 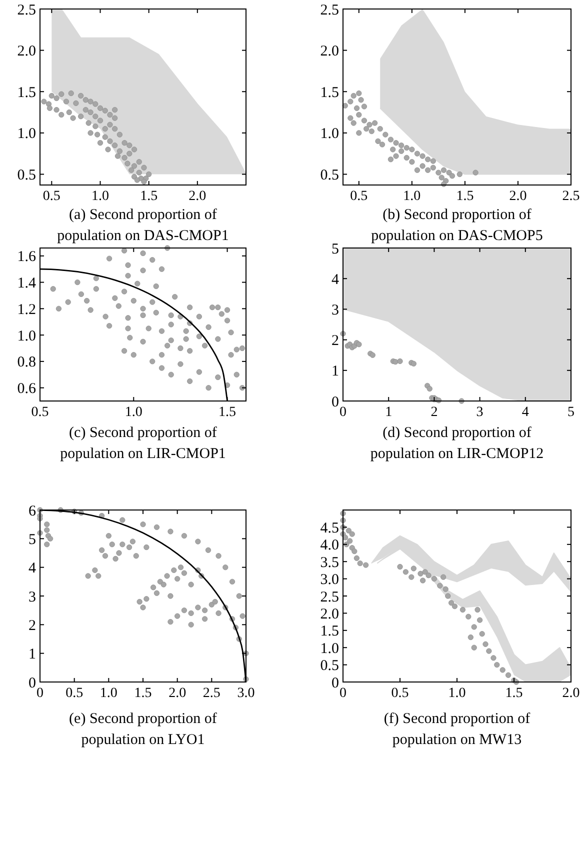 I want to click on y-tick-label: 0.6, so click(x=26, y=389).